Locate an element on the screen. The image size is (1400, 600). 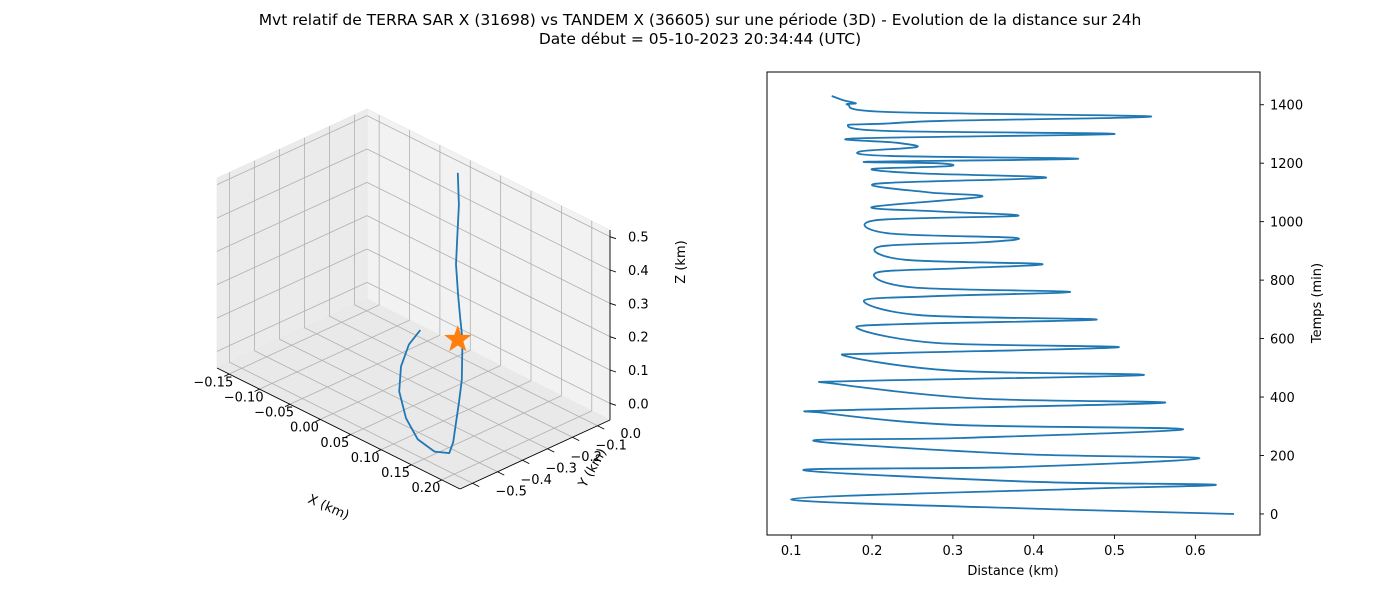
axis-line-x is located at coordinates (338, 428).